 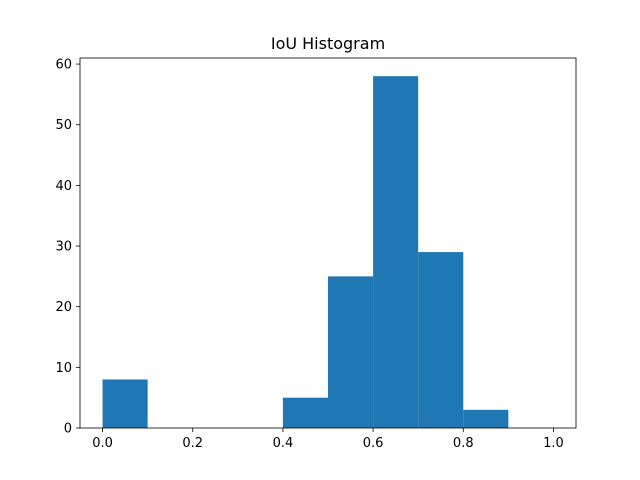 What do you see at coordinates (553, 443) in the screenshot?
I see `x-tick-label: 1.0` at bounding box center [553, 443].